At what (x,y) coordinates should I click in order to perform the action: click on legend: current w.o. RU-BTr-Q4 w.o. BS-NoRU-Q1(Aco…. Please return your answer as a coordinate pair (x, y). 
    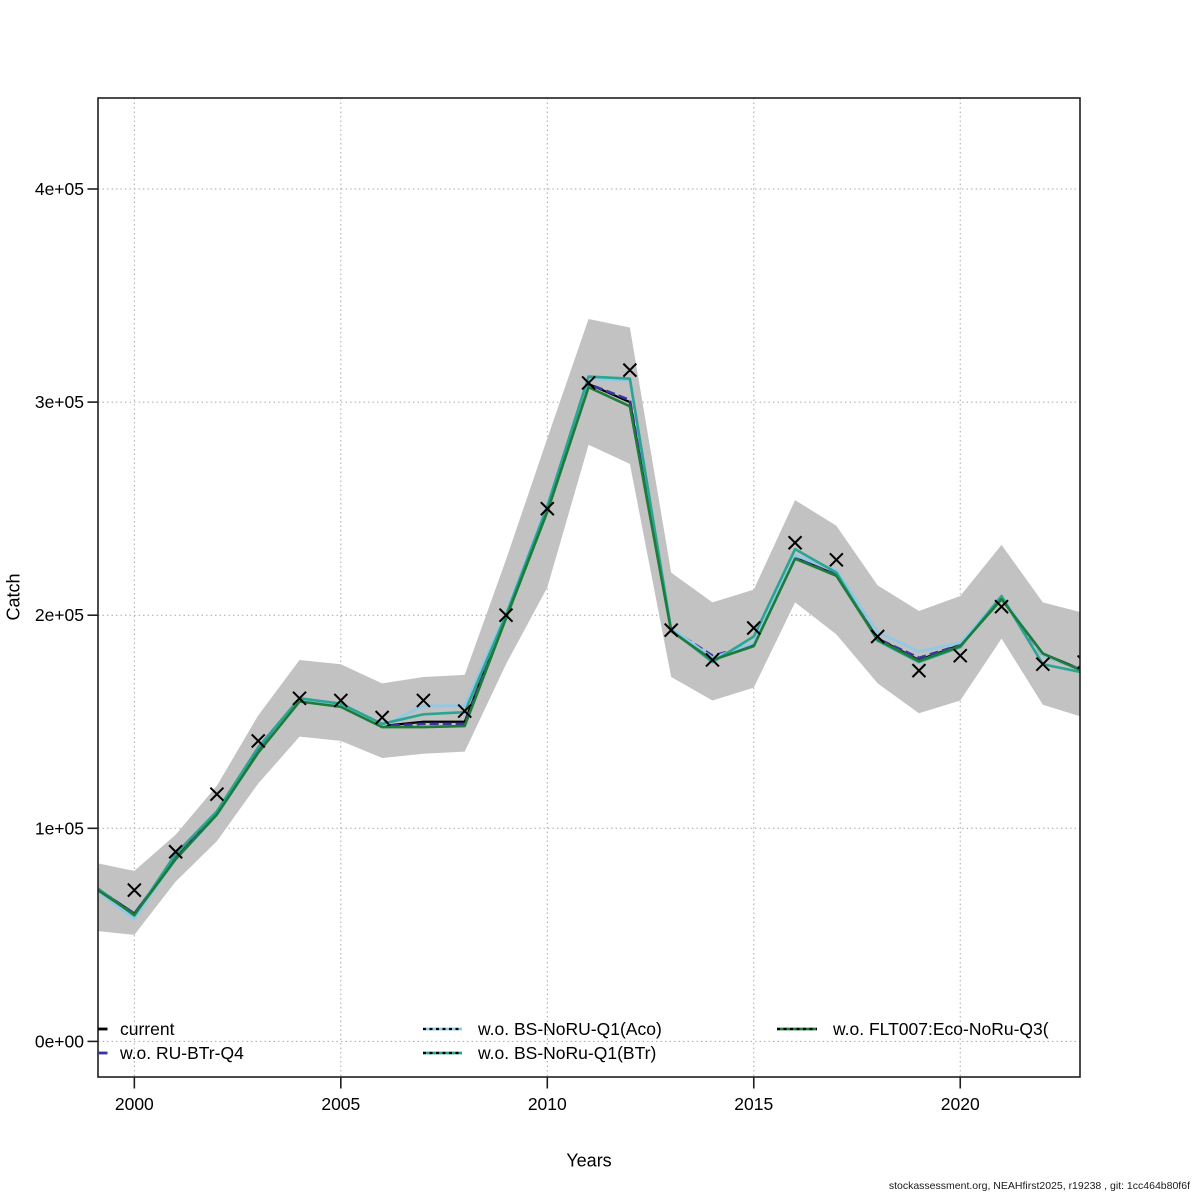
    Looking at the image, I should click on (573, 1041).